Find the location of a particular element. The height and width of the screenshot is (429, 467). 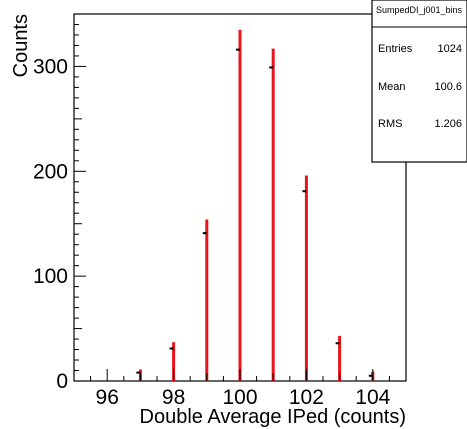

x-tick-label-98: 98 is located at coordinates (173, 397).